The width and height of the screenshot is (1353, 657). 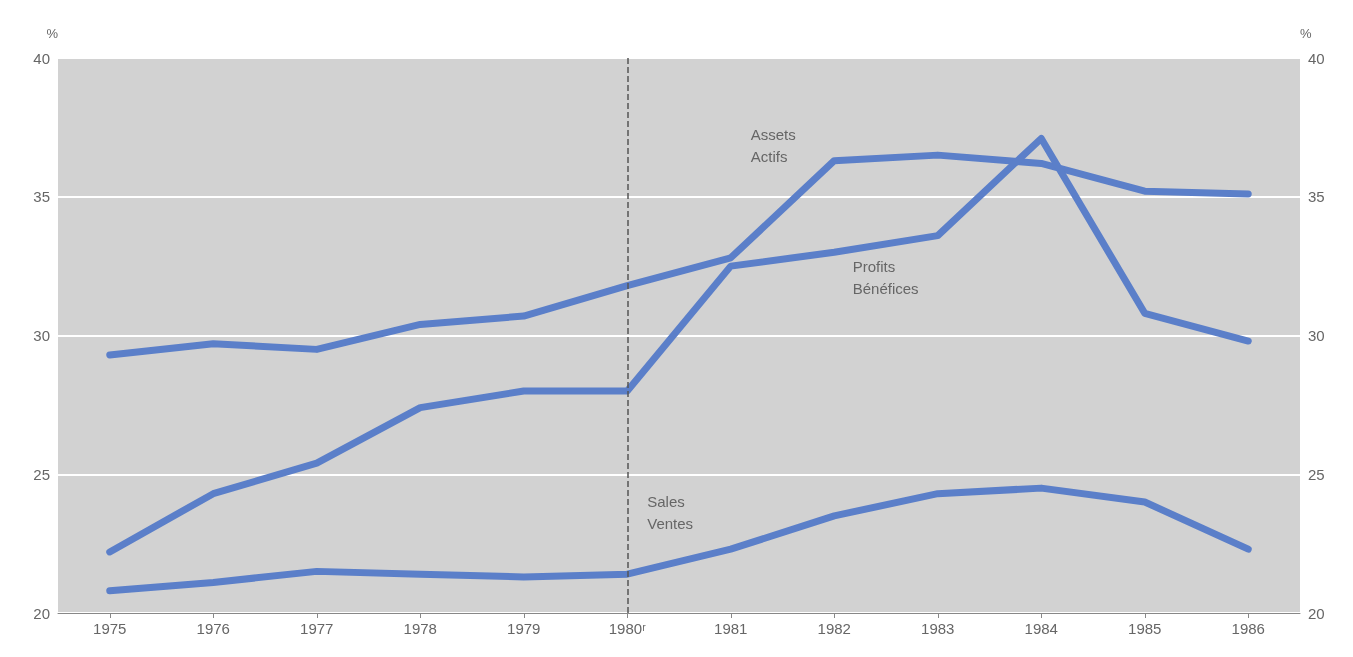 I want to click on x-tick-label: 1984, so click(x=1041, y=628).